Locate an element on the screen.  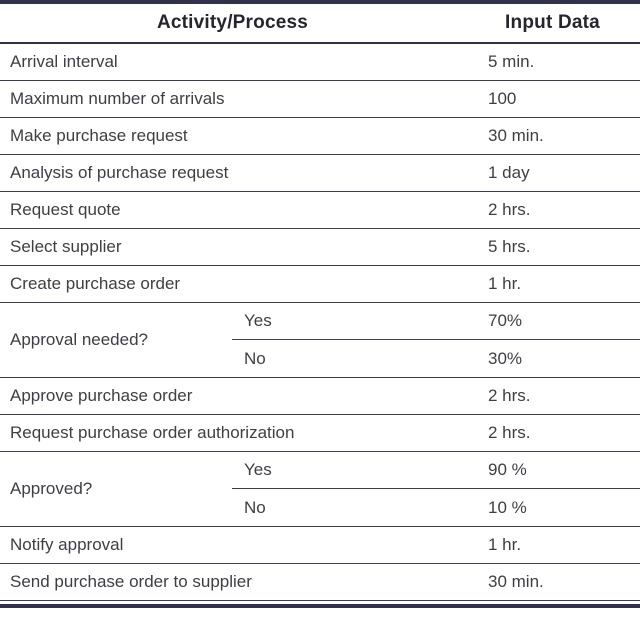
activity-cell: Approve purchase order is located at coordinates (101, 395).